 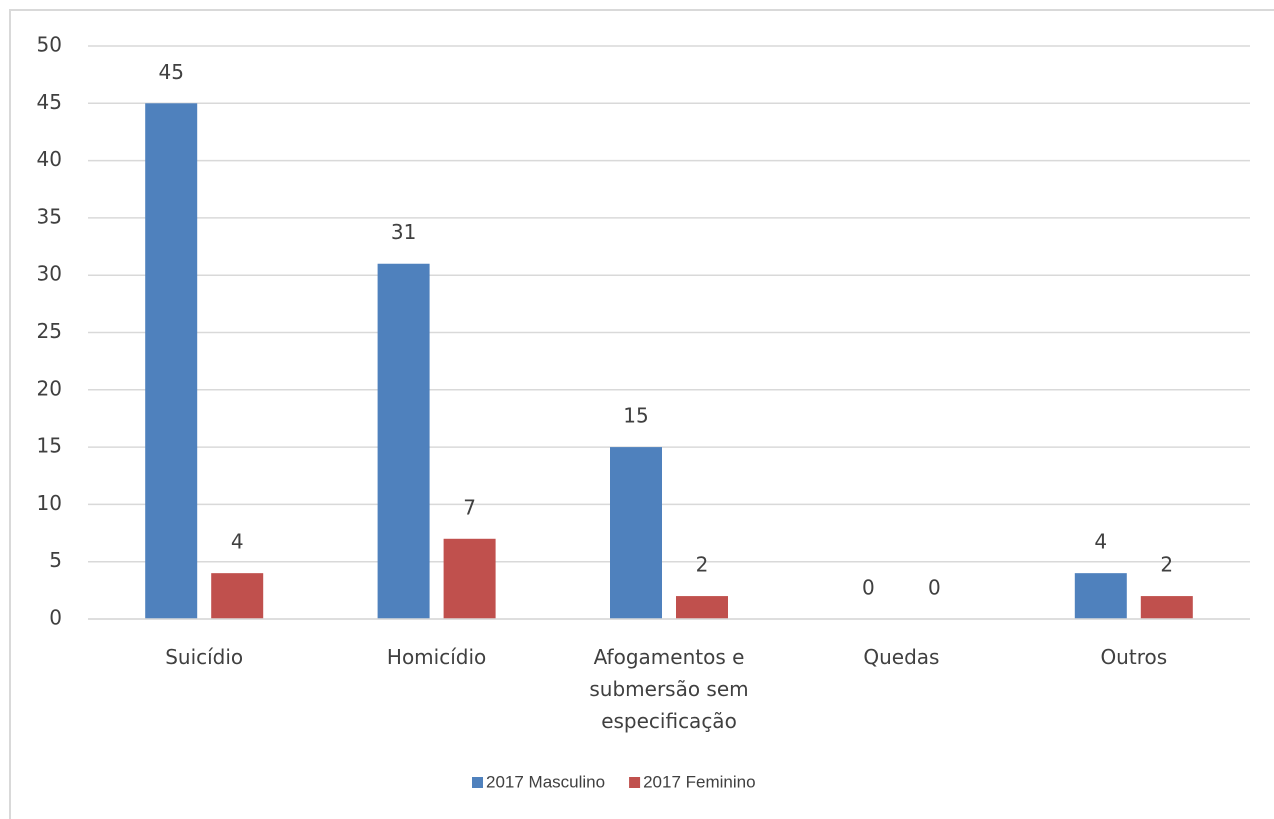 I want to click on x-tick-label: Homicídio, so click(x=436, y=657).